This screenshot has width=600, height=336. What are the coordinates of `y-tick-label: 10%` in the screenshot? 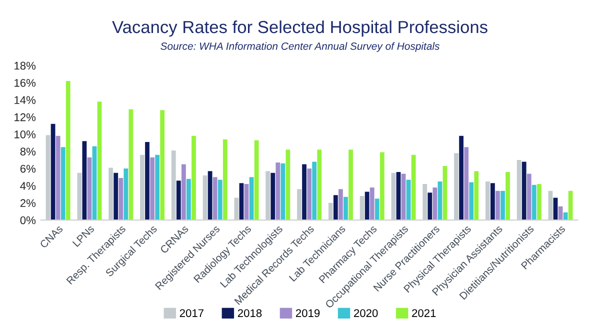 It's located at (25, 134).